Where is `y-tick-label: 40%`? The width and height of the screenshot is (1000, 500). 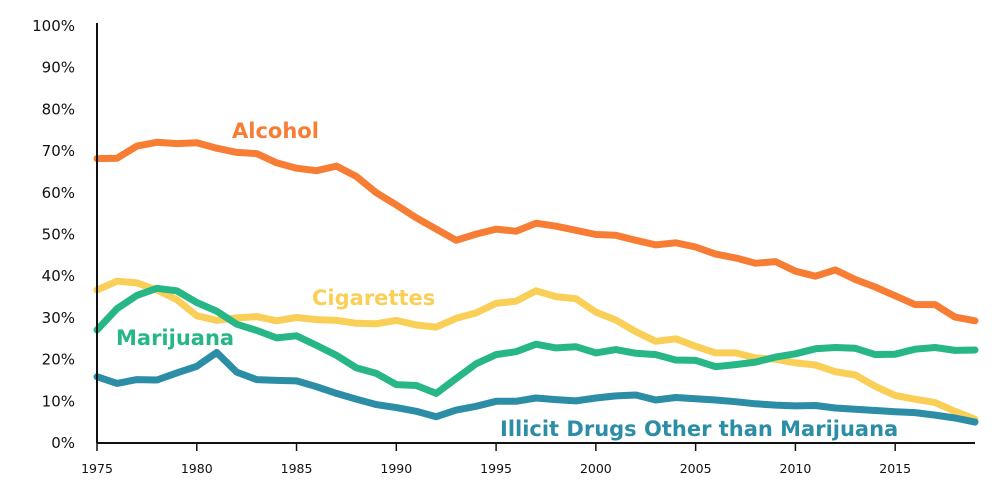 y-tick-label: 40% is located at coordinates (58, 276).